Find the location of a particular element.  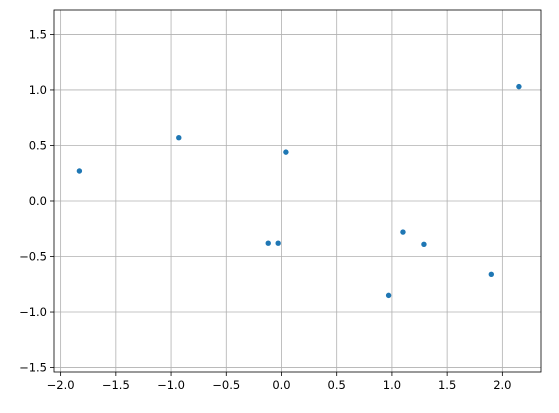

x-tick-label: −0.5 is located at coordinates (226, 385).